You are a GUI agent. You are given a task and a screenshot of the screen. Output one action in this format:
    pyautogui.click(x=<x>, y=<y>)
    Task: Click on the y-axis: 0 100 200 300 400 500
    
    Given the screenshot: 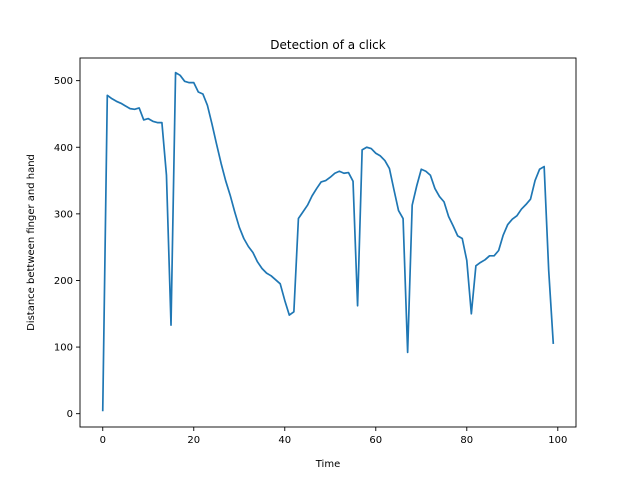 What is the action you would take?
    pyautogui.click(x=67, y=248)
    